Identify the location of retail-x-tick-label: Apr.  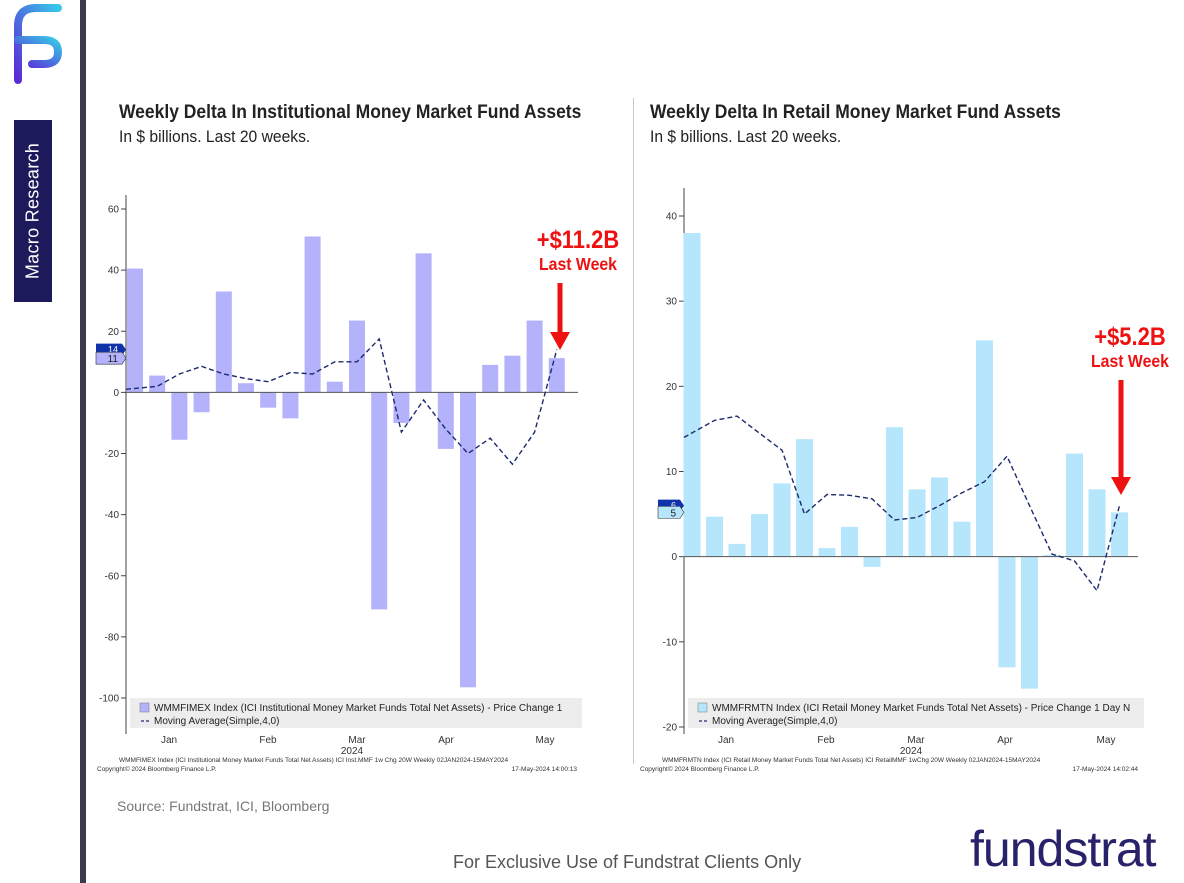
(1005, 740).